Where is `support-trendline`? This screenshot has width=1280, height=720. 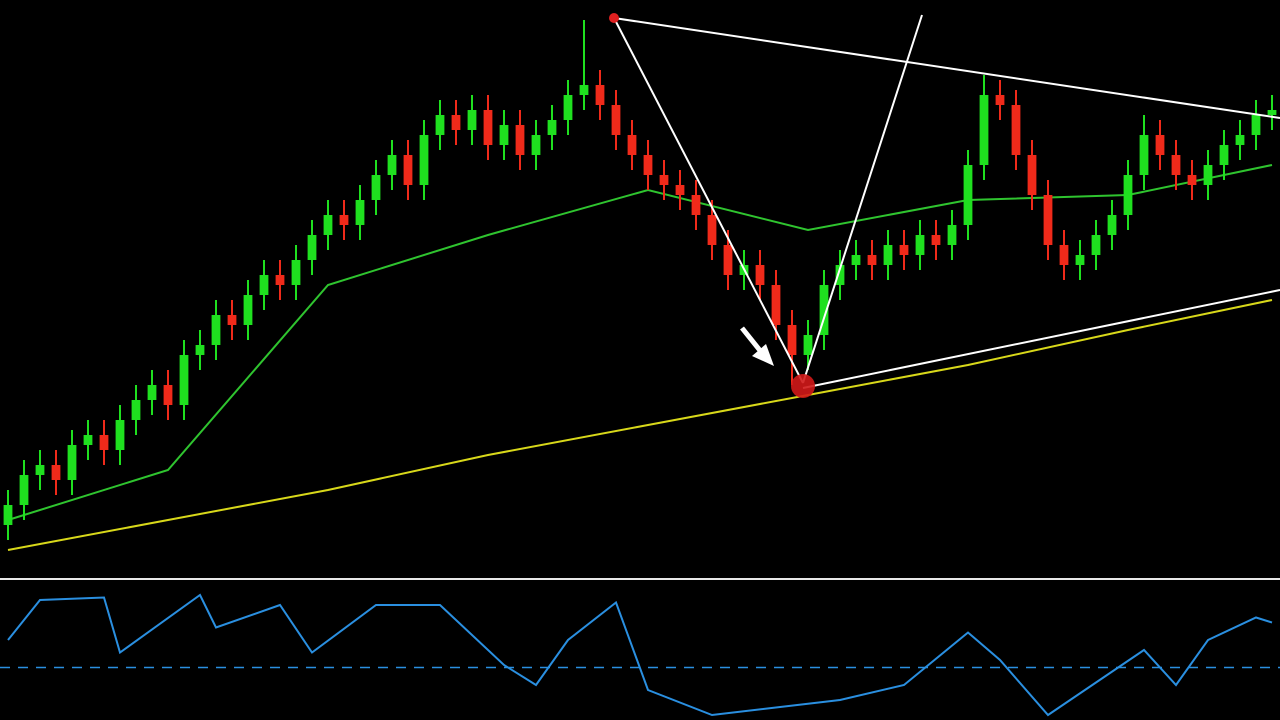 support-trendline is located at coordinates (1041, 339).